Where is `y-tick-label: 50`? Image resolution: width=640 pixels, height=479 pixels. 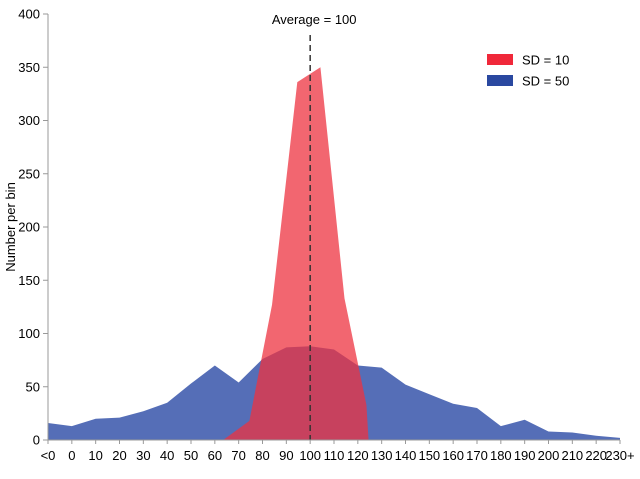 y-tick-label: 50 is located at coordinates (33, 386).